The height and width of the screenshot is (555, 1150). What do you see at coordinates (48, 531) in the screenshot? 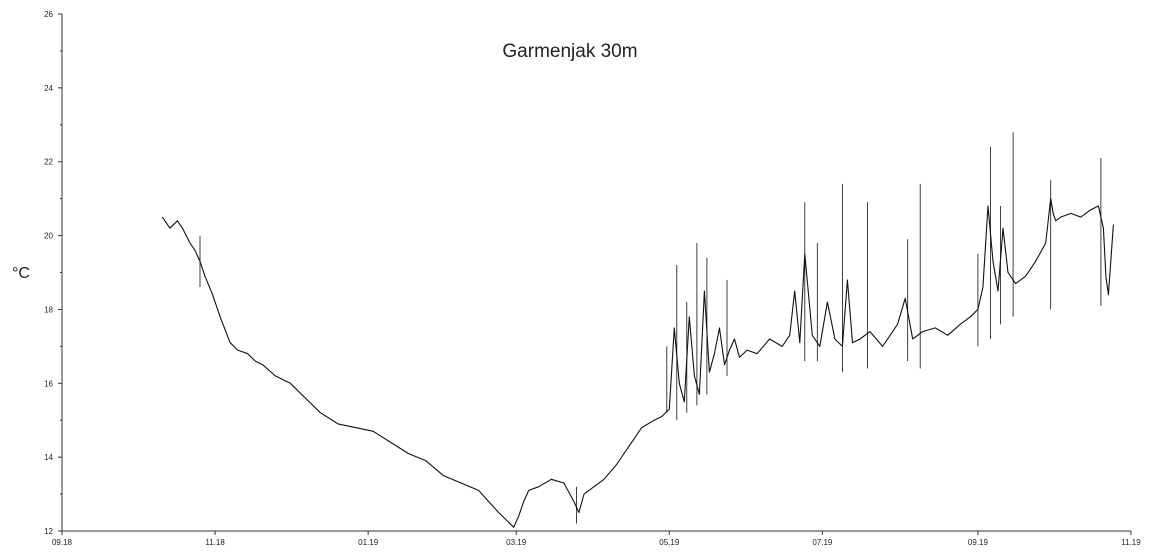
I see `y-tick-label: 12` at bounding box center [48, 531].